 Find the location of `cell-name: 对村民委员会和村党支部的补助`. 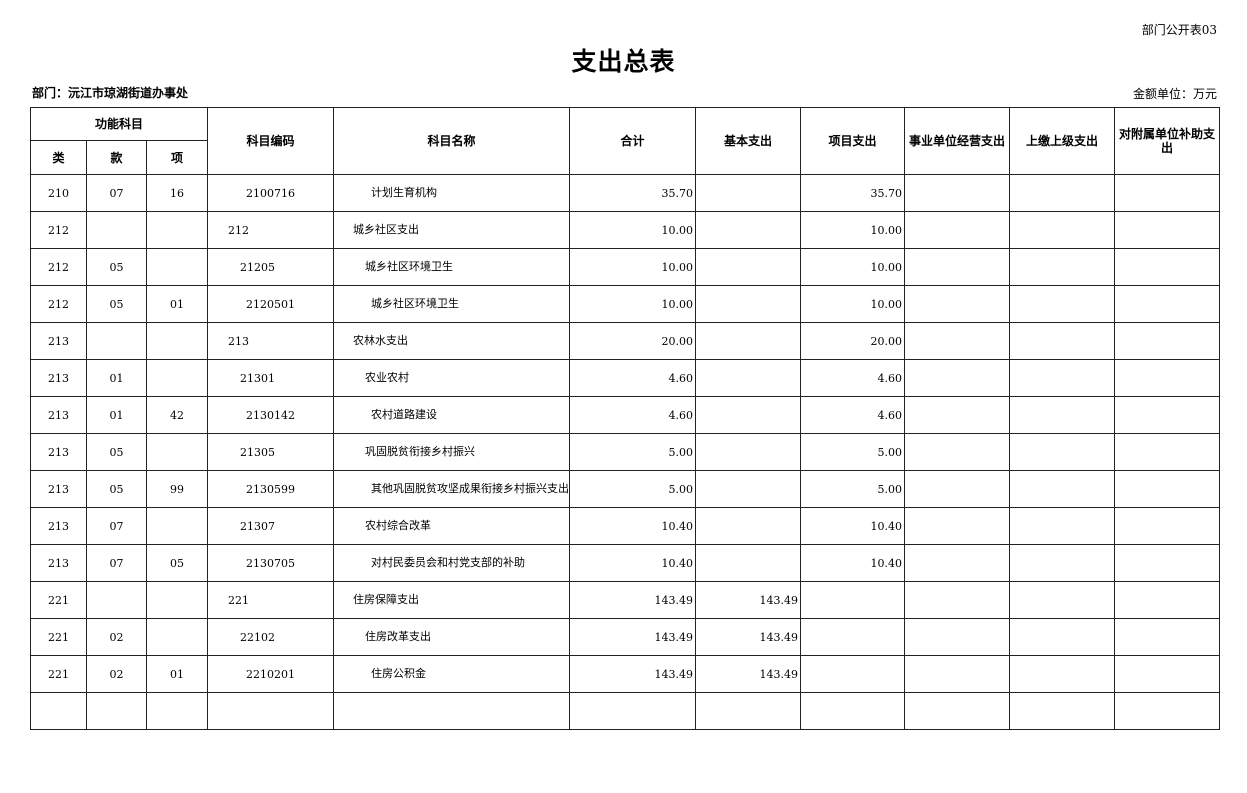

cell-name: 对村民委员会和村党支部的补助 is located at coordinates (452, 563).